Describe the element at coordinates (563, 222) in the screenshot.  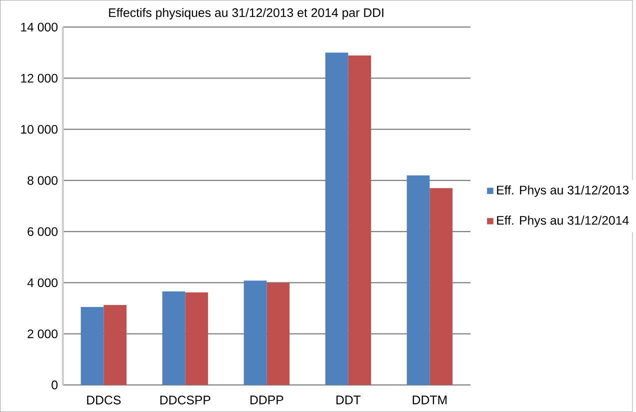
I see `legend-label: Eff. Phys au 31/12/2014` at that location.